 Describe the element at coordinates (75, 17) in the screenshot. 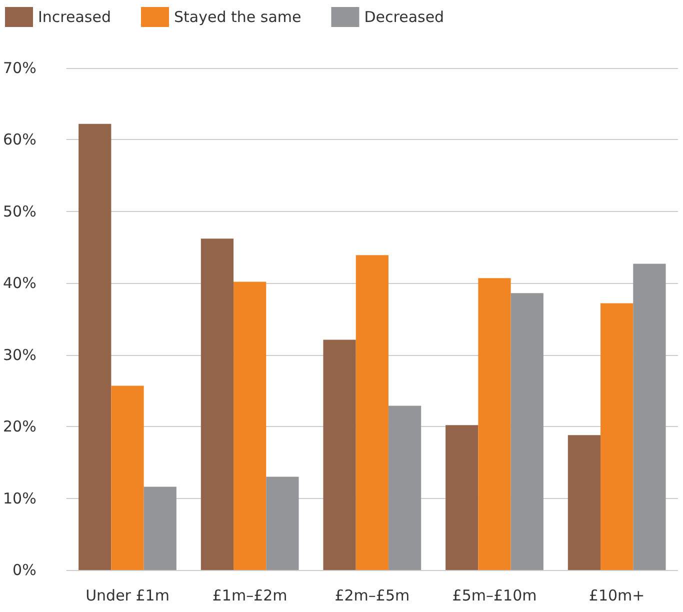

I see `legend-label: Increased` at that location.